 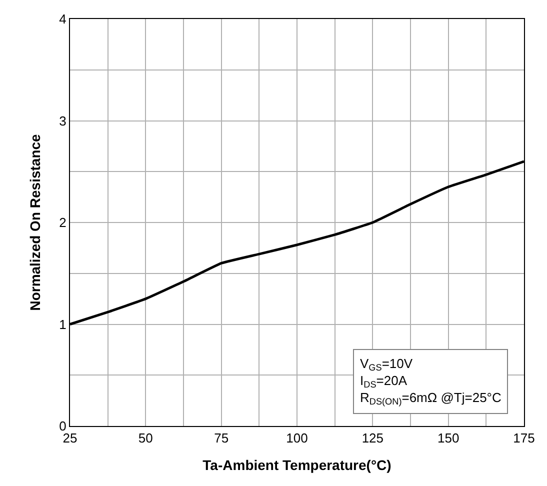 I want to click on y-tick-label: 3, so click(x=62, y=120).